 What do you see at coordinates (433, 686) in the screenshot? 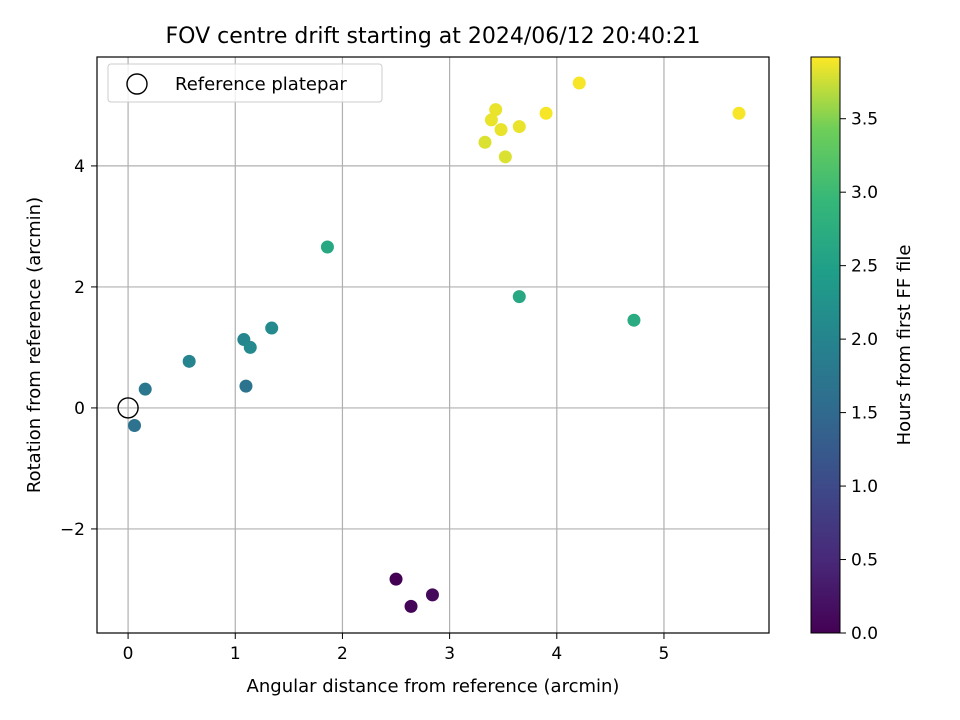
I see `x-axis-label: Angular distance from reference (arcmin)` at bounding box center [433, 686].